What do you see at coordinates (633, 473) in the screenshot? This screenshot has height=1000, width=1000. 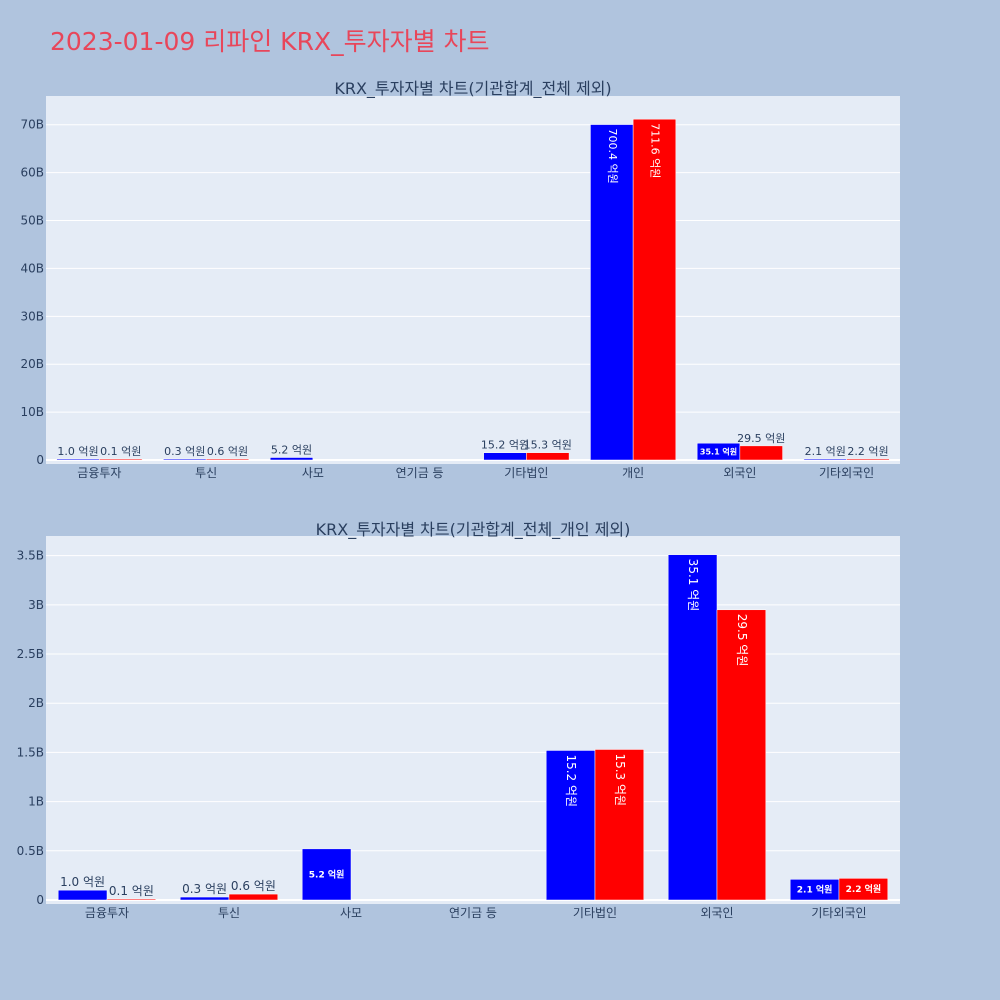 I see `x-tick-label: 개인` at bounding box center [633, 473].